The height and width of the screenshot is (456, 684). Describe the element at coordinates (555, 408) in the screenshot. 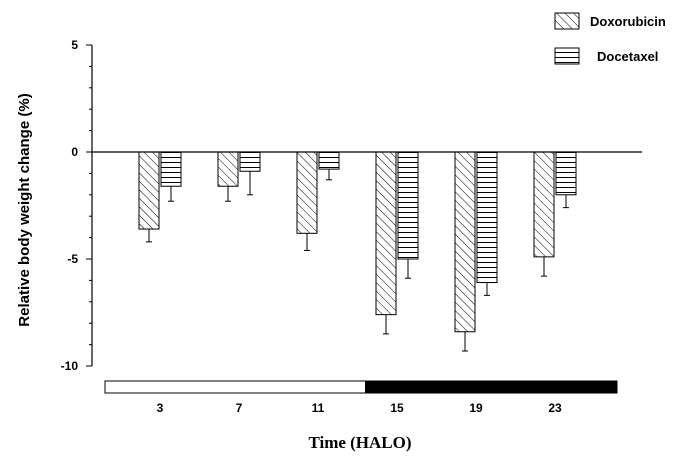

I see `x-tick-label: 23` at that location.